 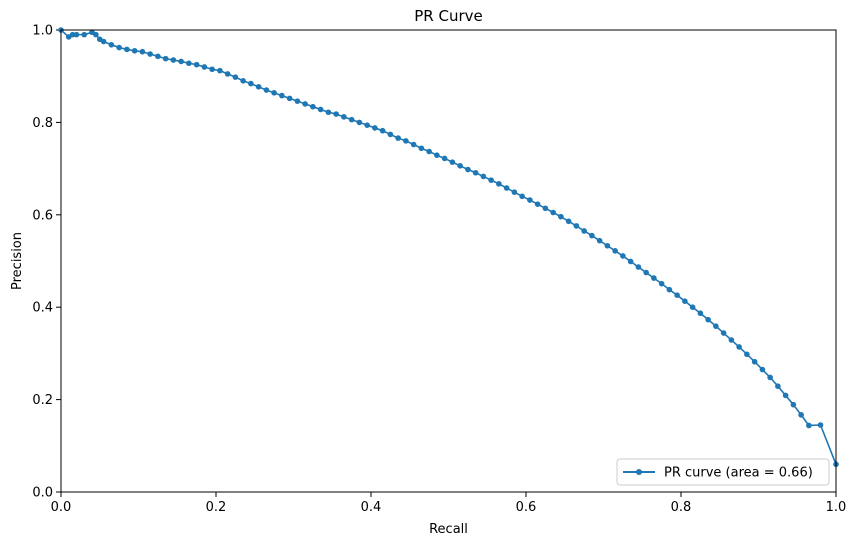 I want to click on legend-marker-swatch, so click(x=639, y=472).